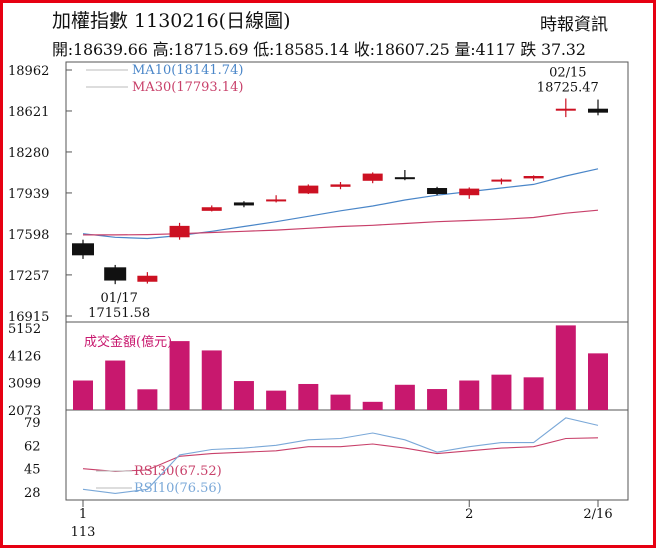 Image resolution: width=656 pixels, height=548 pixels. I want to click on rsi-legend-label: RSI30(67.52), so click(178, 471).